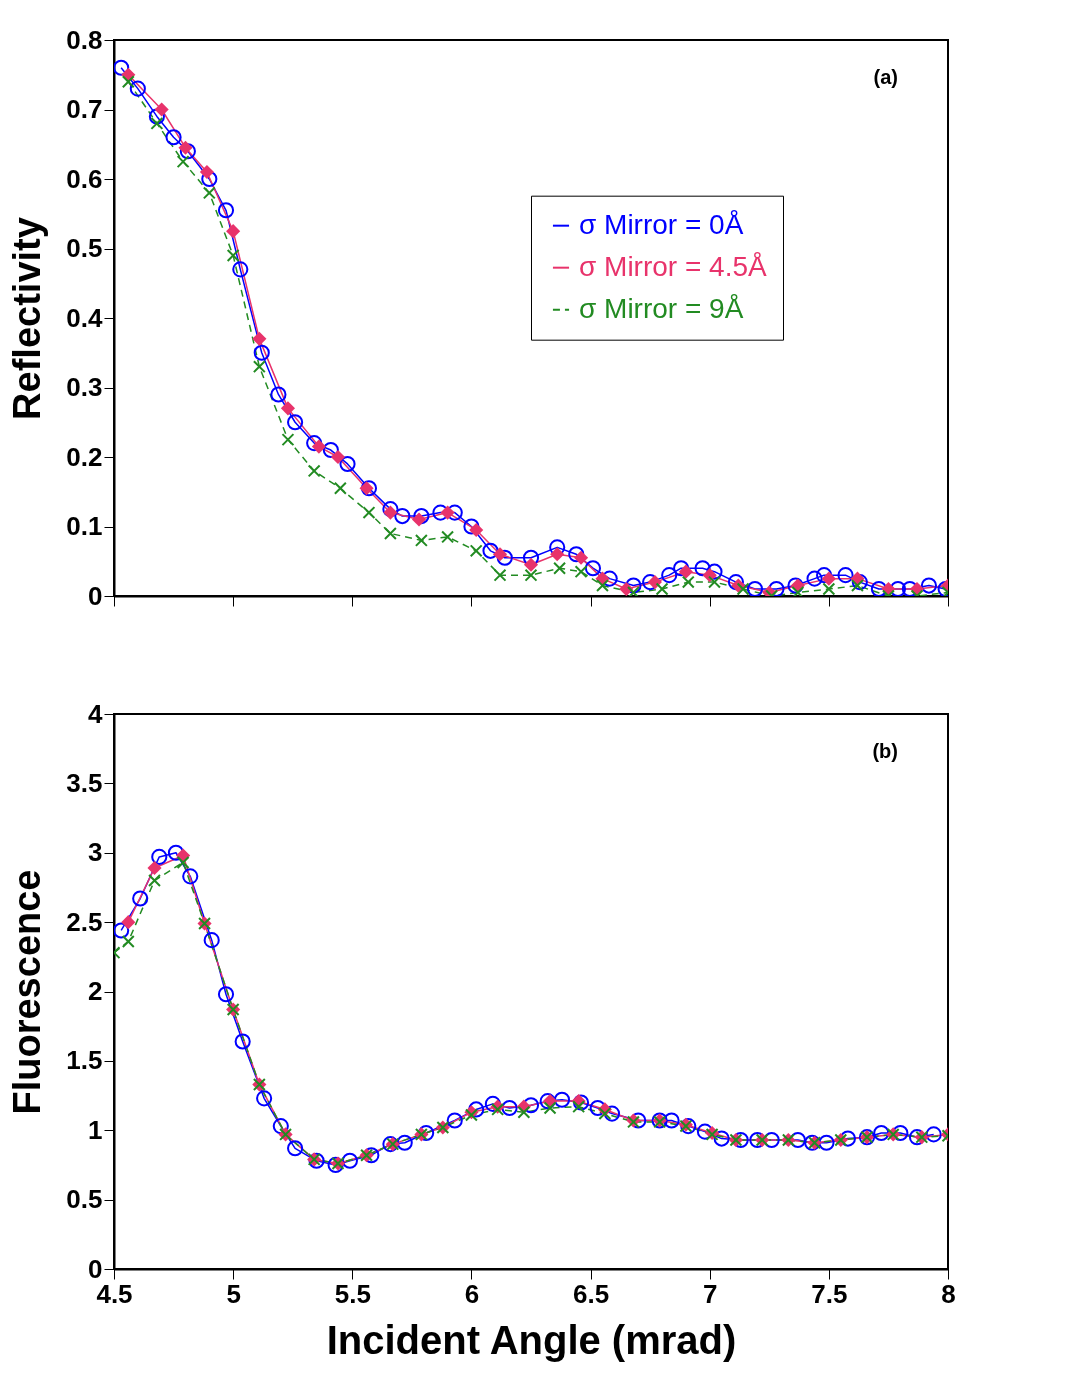  I want to click on legend-label: σ Mirror = 9Å, so click(661, 308).